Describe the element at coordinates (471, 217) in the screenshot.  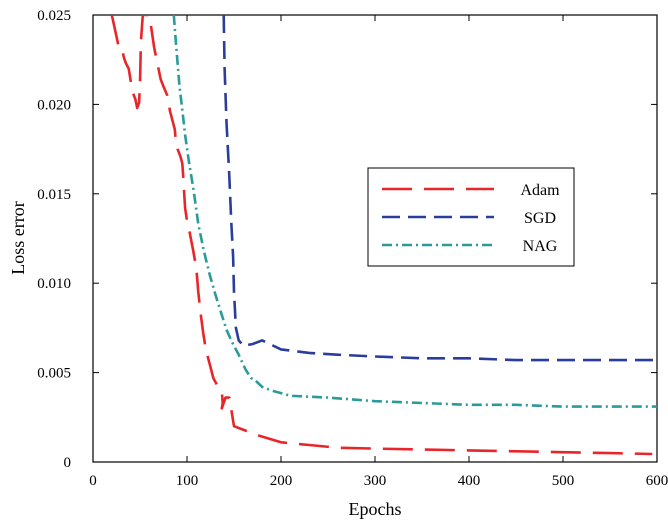
I see `legend: Adam SGD NAG` at that location.